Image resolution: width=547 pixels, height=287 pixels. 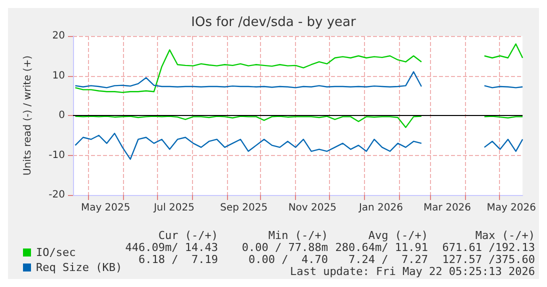 What do you see at coordinates (188, 235) in the screenshot?
I see `text: Cur (-/+)` at bounding box center [188, 235].